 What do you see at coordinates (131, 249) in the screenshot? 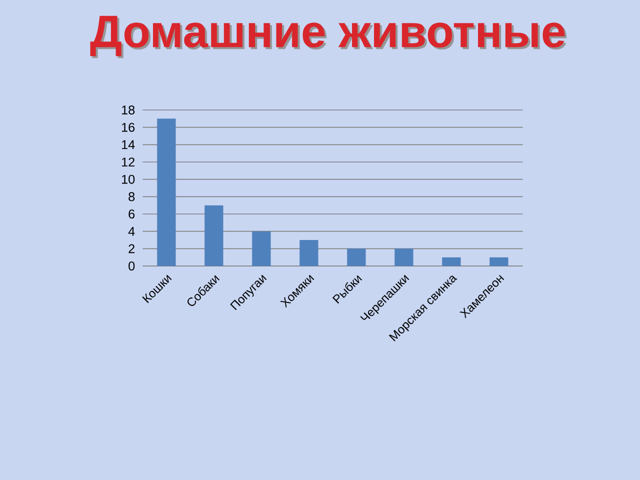
I see `y-tick-label: 2` at bounding box center [131, 249].